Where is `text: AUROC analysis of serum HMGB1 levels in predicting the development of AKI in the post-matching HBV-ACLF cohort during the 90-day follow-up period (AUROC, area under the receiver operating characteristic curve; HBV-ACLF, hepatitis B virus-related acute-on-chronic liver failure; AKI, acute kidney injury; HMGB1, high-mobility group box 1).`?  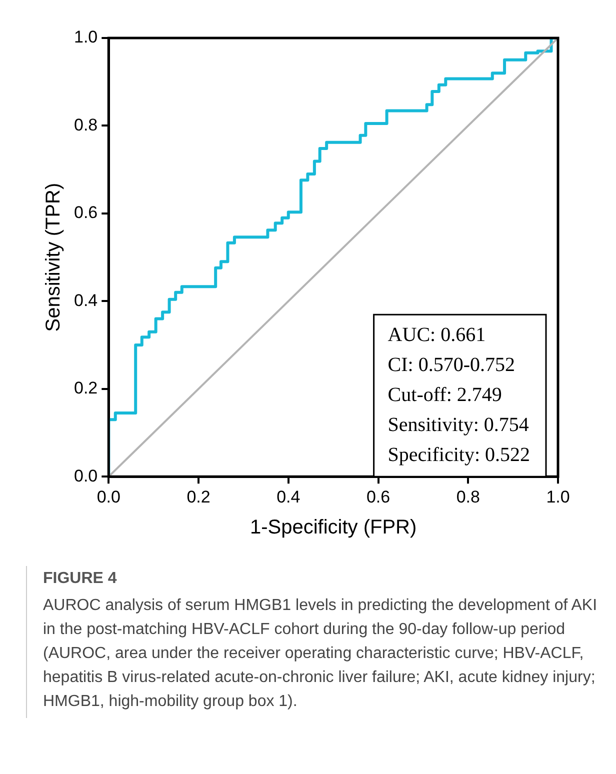 text: AUROC analysis of serum HMGB1 levels in predicting the development of AKI in the post-matching HBV-ACLF cohort during the 90-day follow-up period (AUROC, area under the receiver operating characteristic curve; HBV-ACLF, hepatitis B virus-related acute-on-chronic liver failure; AKI, acute kidney injury; HMGB1, high-mobility group box 1). is located at coordinates (320, 654).